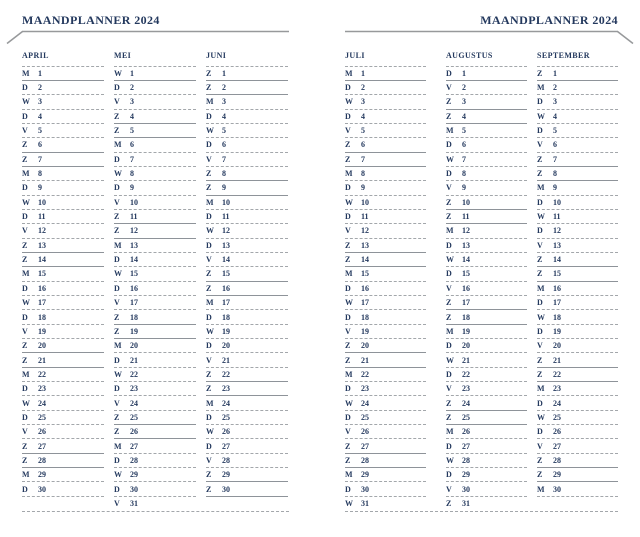  I want to click on day-number: 8, so click(224, 174).